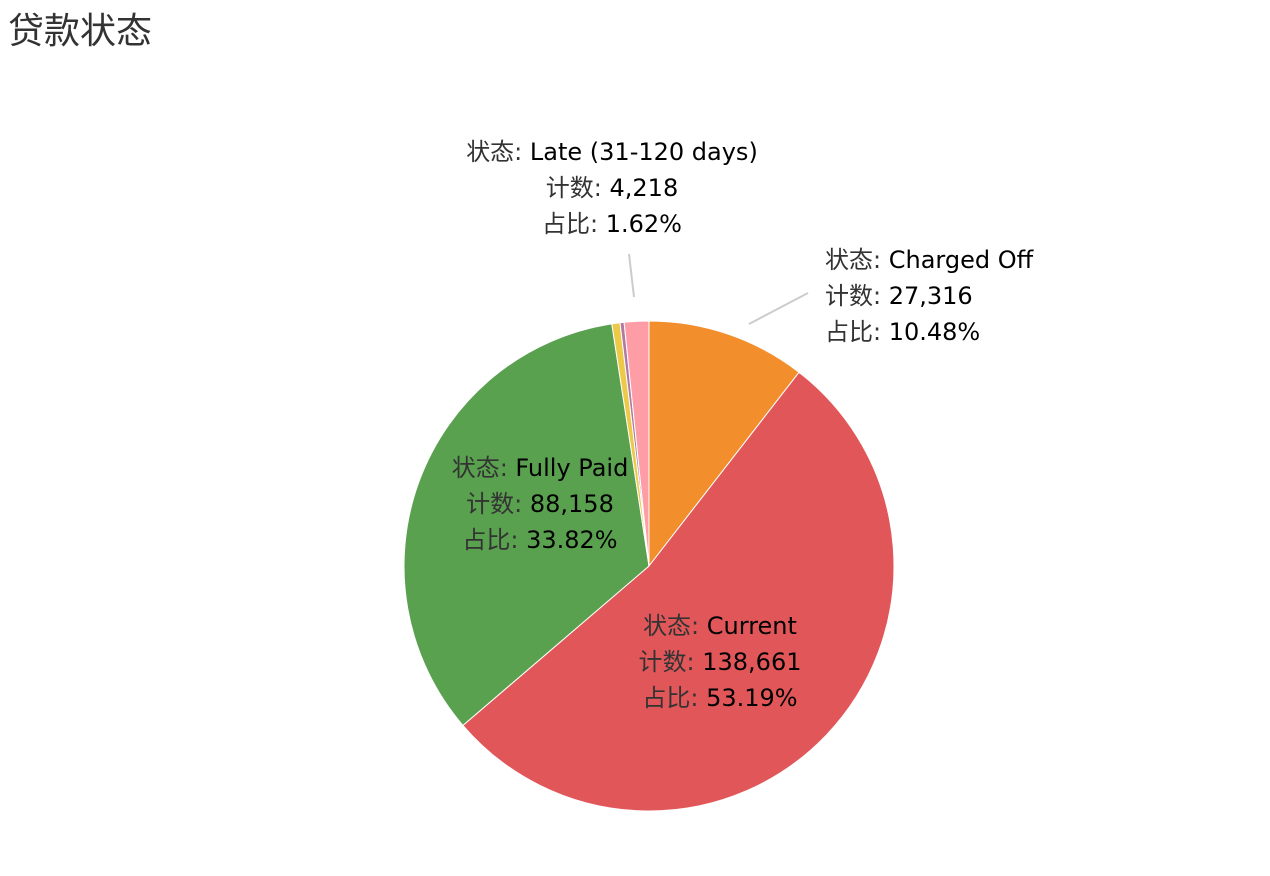  What do you see at coordinates (899, 296) in the screenshot?
I see `data-label-charged-off-count: 计数: 27,316` at bounding box center [899, 296].